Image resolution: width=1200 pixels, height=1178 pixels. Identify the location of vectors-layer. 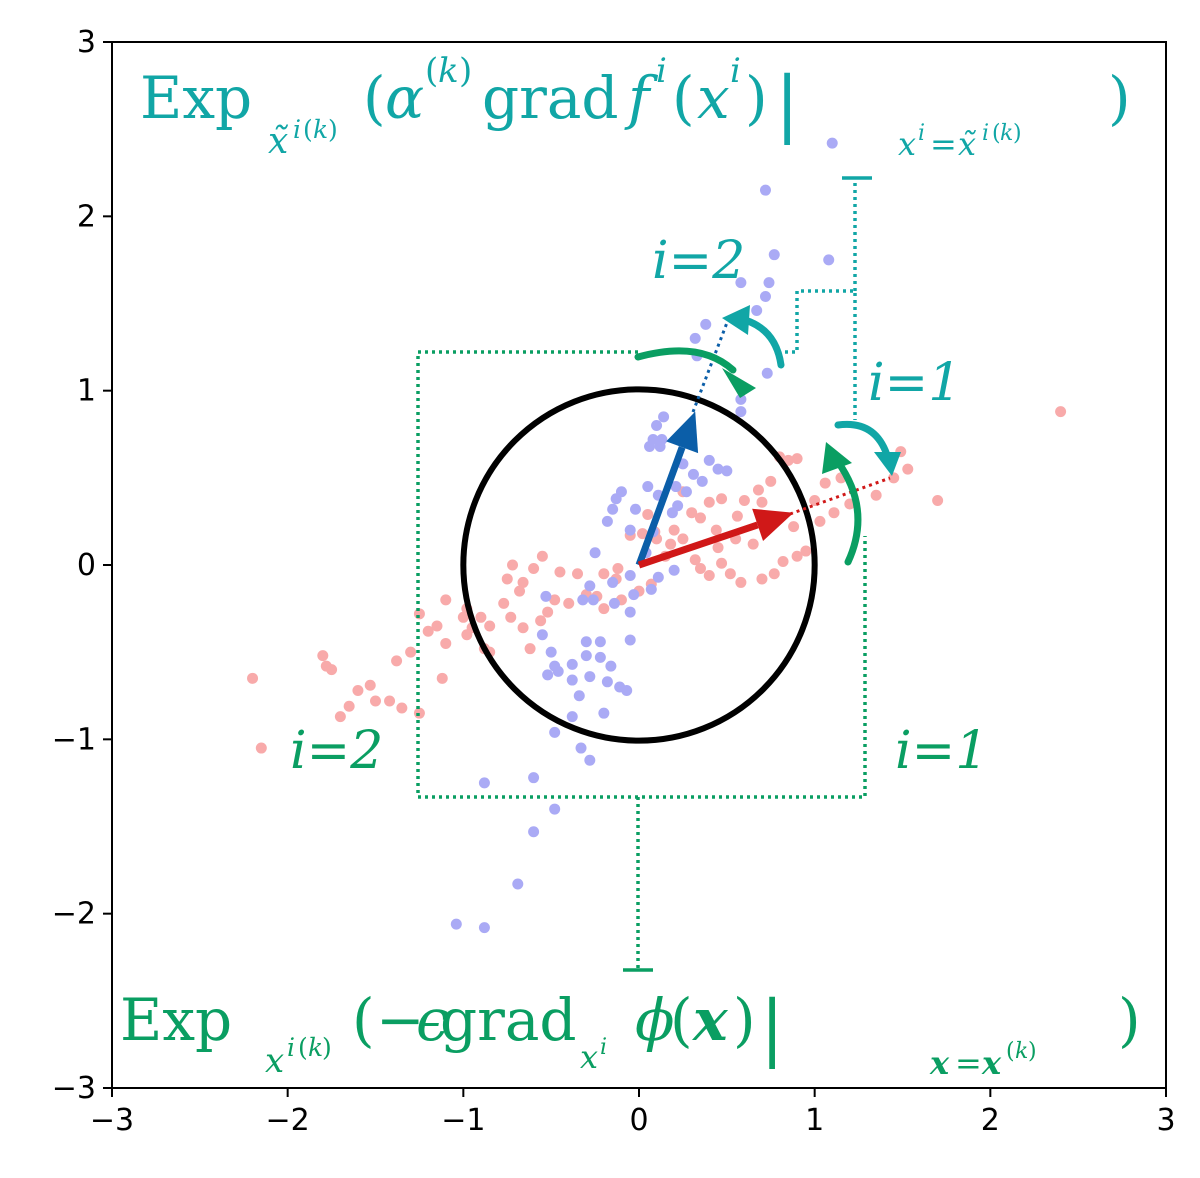
(714, 490).